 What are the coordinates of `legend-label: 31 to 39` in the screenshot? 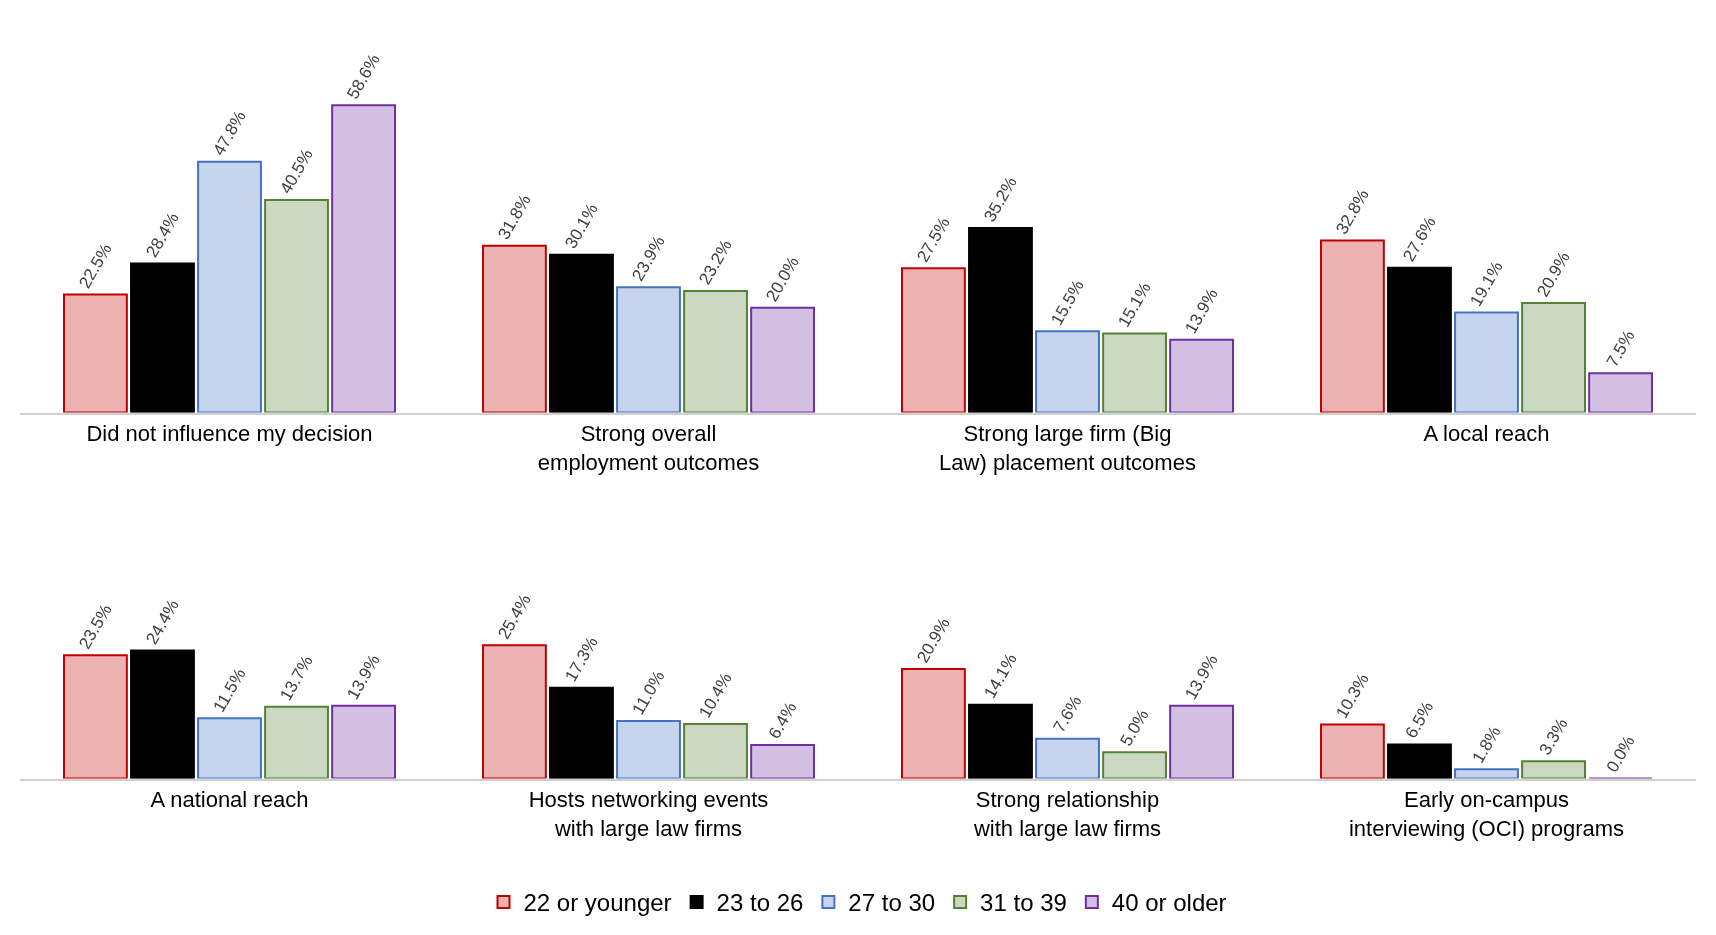 It's located at (1023, 903).